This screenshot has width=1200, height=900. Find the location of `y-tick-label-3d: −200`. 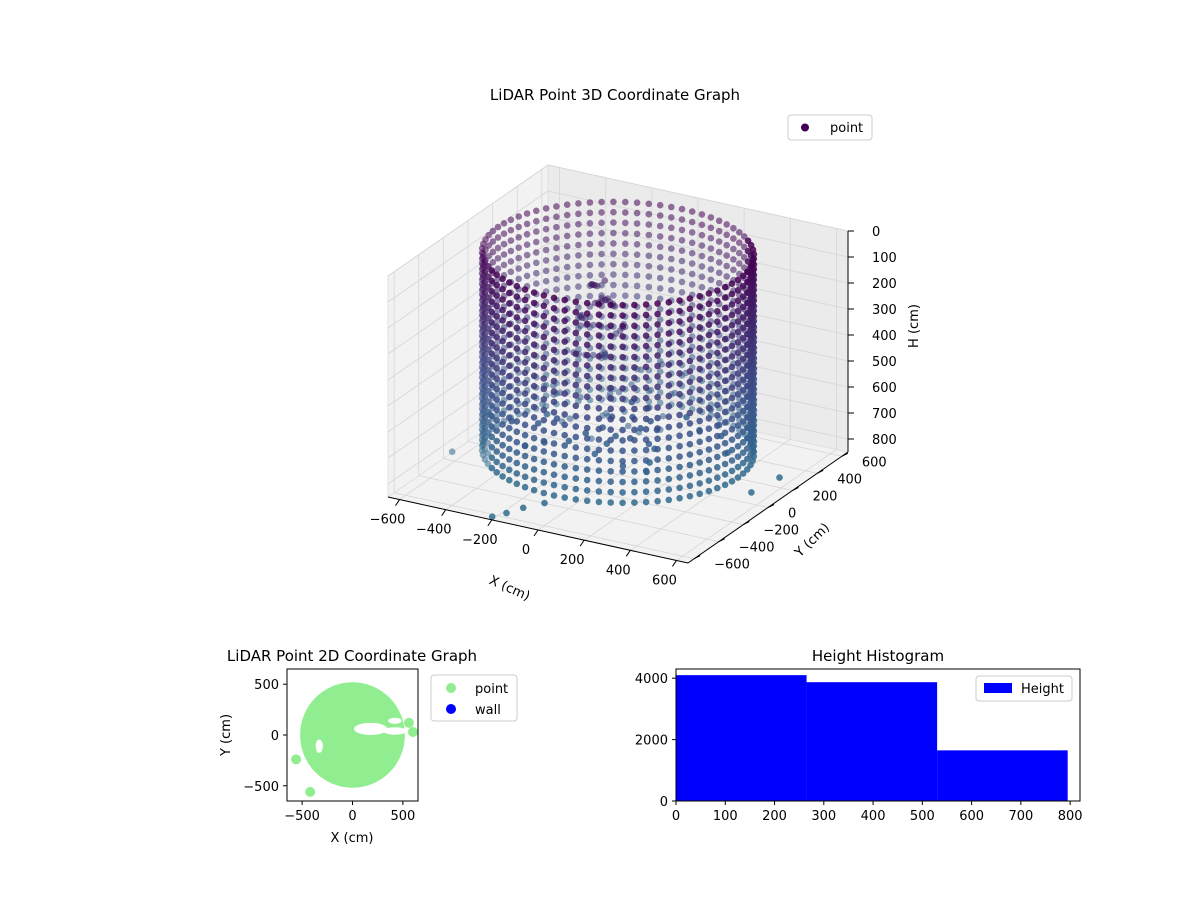

y-tick-label-3d: −200 is located at coordinates (781, 531).